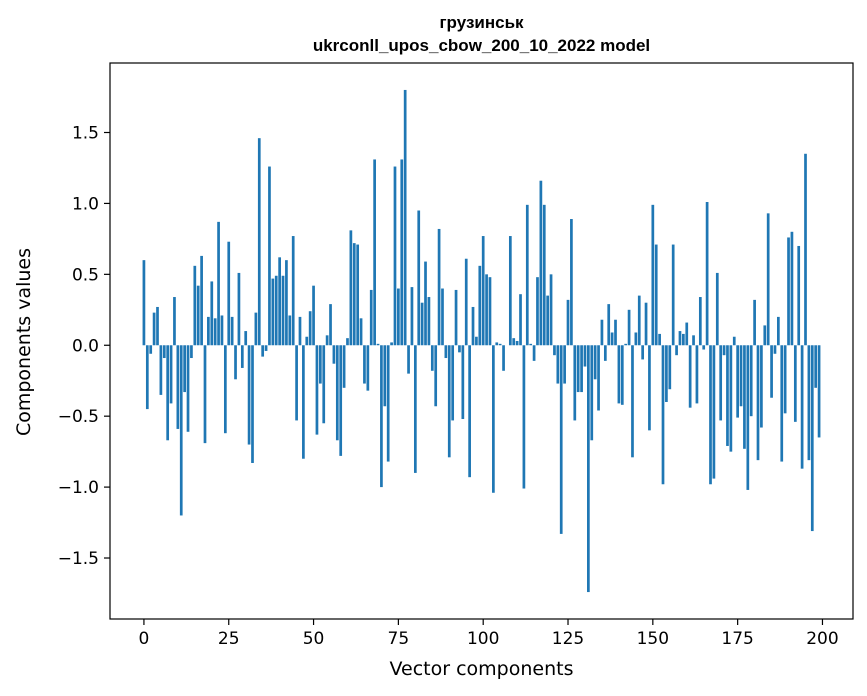 Image resolution: width=867 pixels, height=696 pixels. What do you see at coordinates (822, 639) in the screenshot?
I see `x-tick-label: 200` at bounding box center [822, 639].